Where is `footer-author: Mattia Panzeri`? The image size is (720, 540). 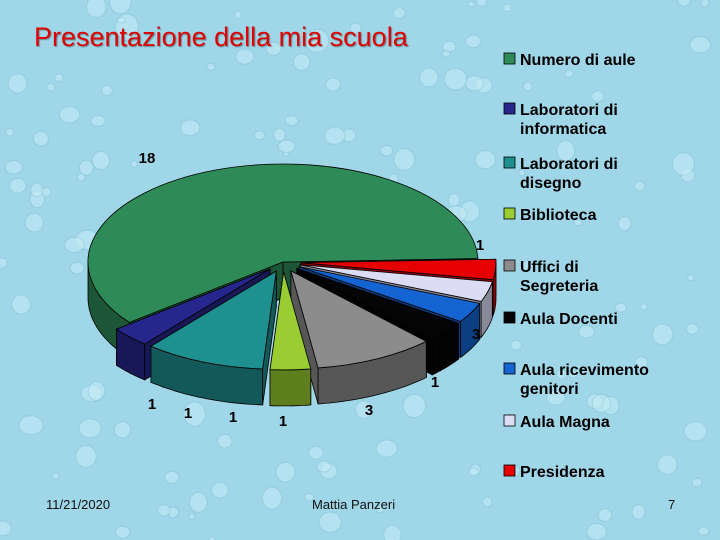 footer-author: Mattia Panzeri is located at coordinates (354, 504).